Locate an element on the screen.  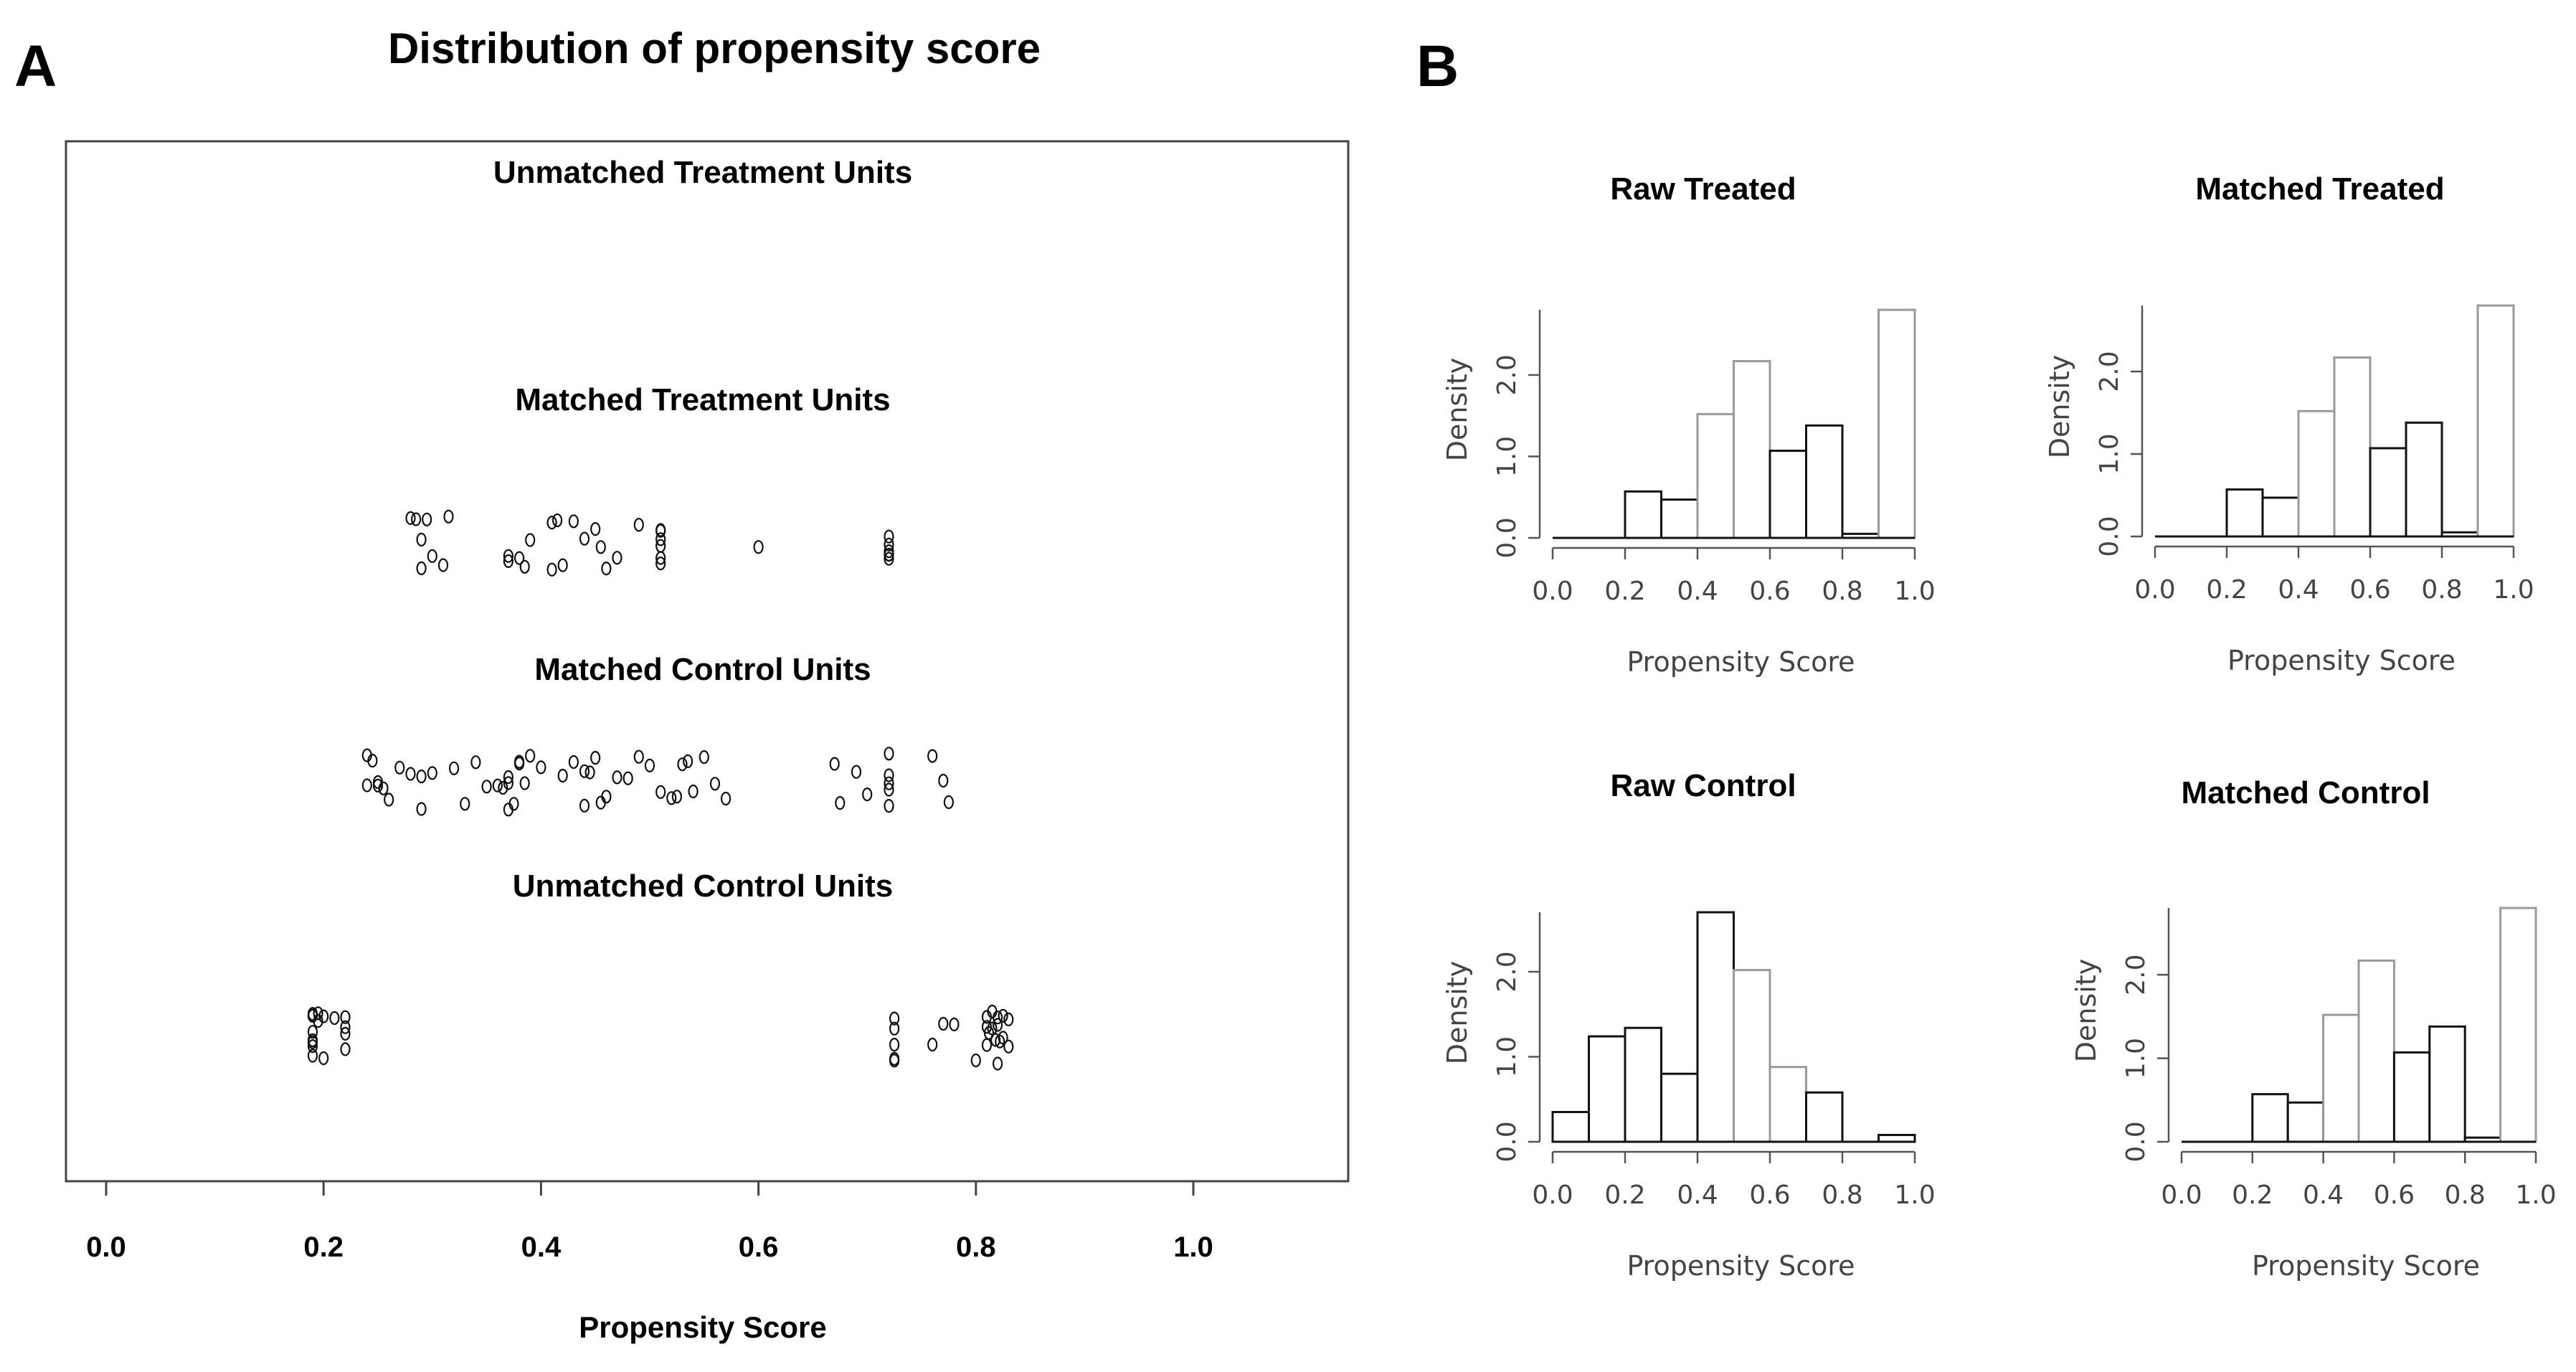
histogram-title: Raw Control is located at coordinates (1703, 785).